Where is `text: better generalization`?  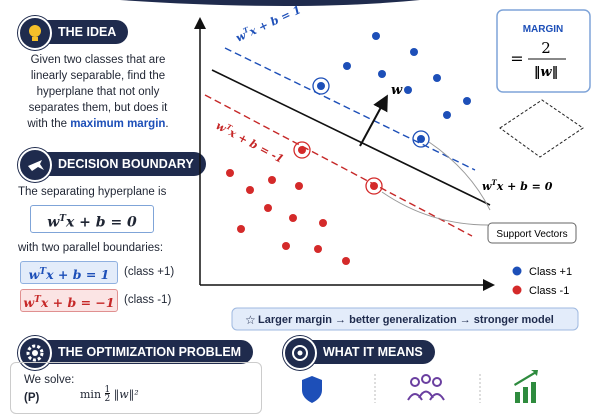
text: better generalization is located at coordinates (403, 320).